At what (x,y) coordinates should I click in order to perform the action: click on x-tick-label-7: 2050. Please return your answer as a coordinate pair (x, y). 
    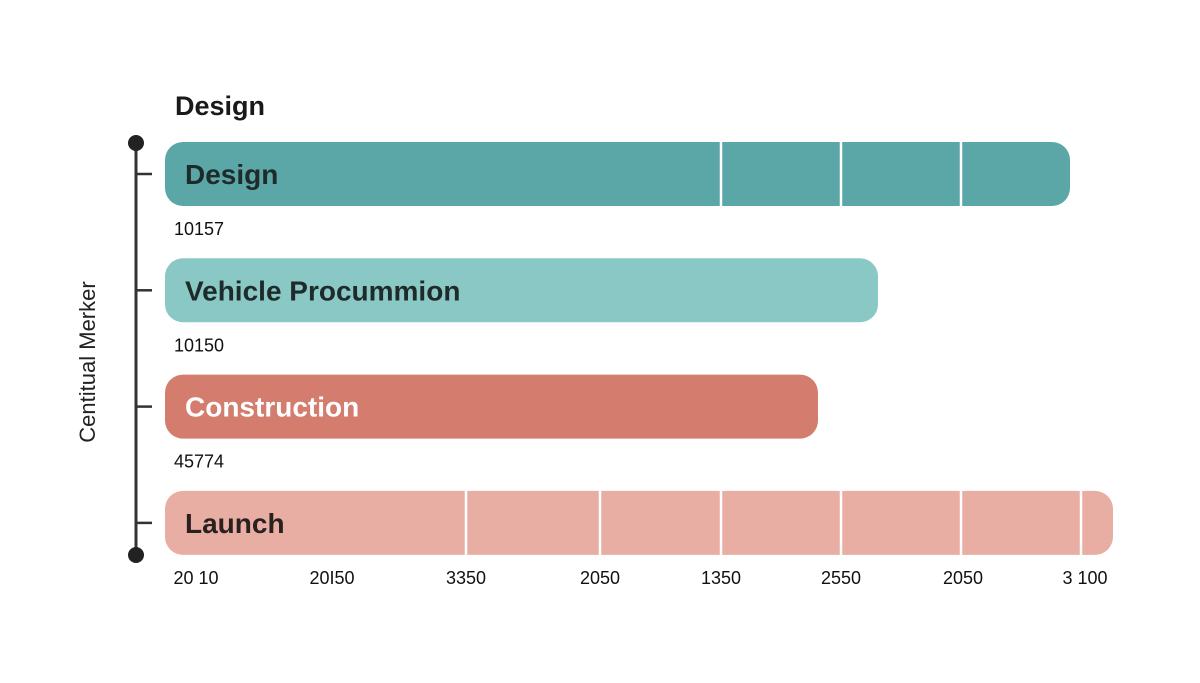
    Looking at the image, I should click on (963, 578).